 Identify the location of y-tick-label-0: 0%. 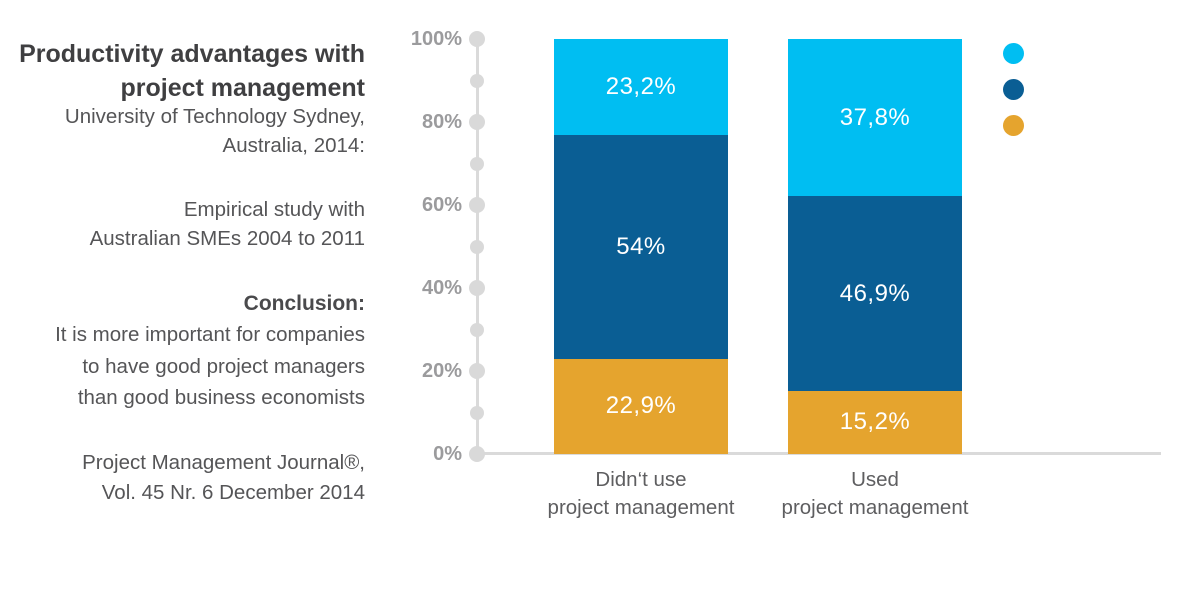
(447, 454).